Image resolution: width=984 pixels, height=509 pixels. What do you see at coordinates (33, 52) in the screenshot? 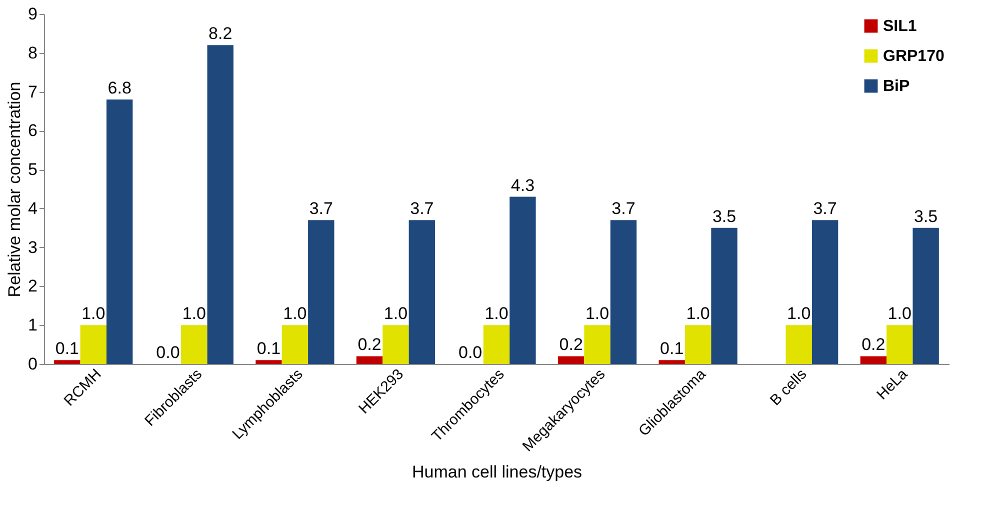
I see `y-tick-label: 8` at bounding box center [33, 52].